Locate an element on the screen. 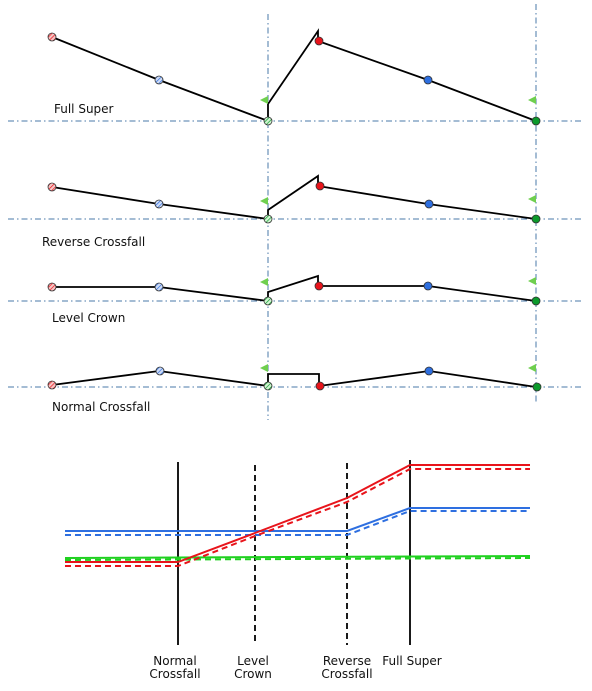 This screenshot has height=691, width=592. red-profile-dashed is located at coordinates (297, 517).